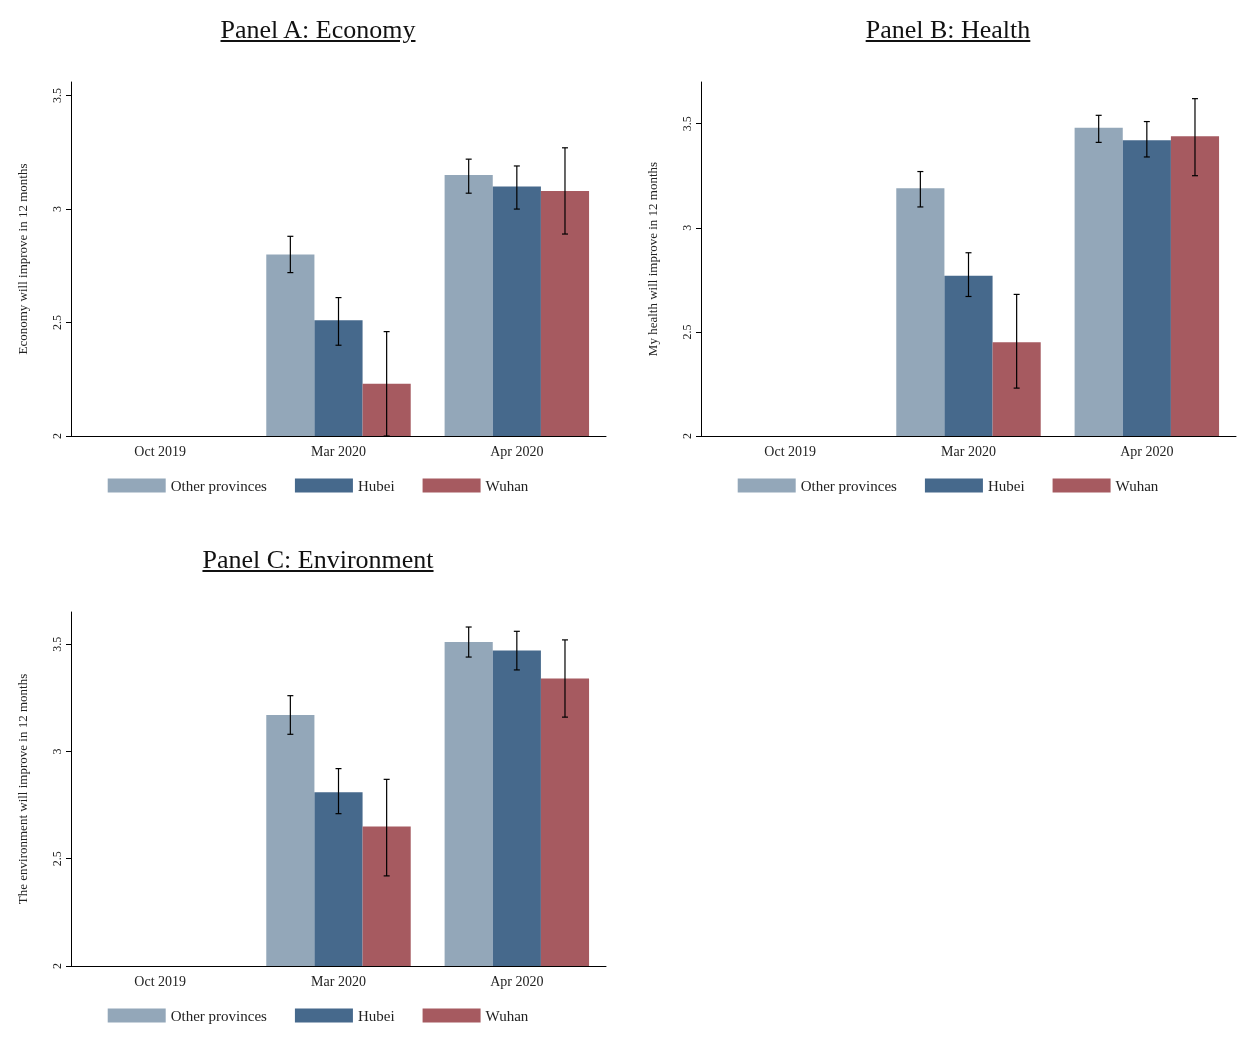 The width and height of the screenshot is (1255, 1045). What do you see at coordinates (652, 259) in the screenshot?
I see `y-axis-title: My health will improve in 12 months` at bounding box center [652, 259].